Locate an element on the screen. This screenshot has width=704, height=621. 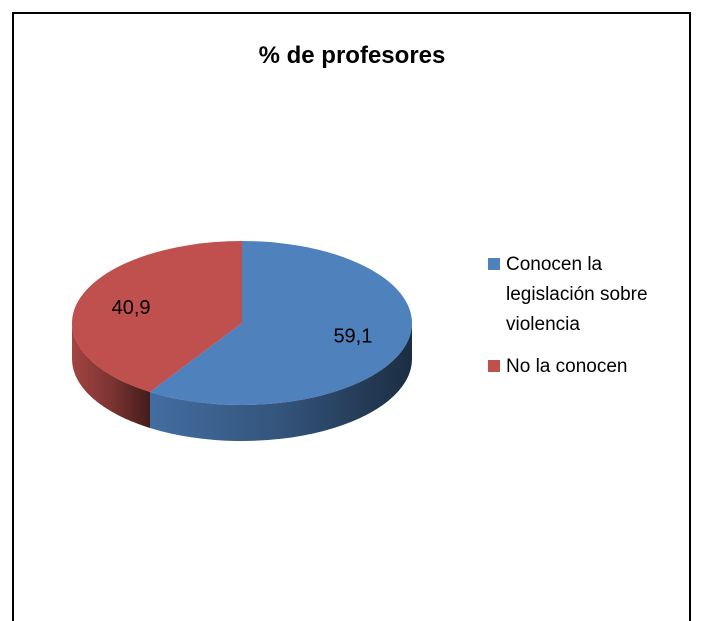
data-label: 59,1 is located at coordinates (352, 337).